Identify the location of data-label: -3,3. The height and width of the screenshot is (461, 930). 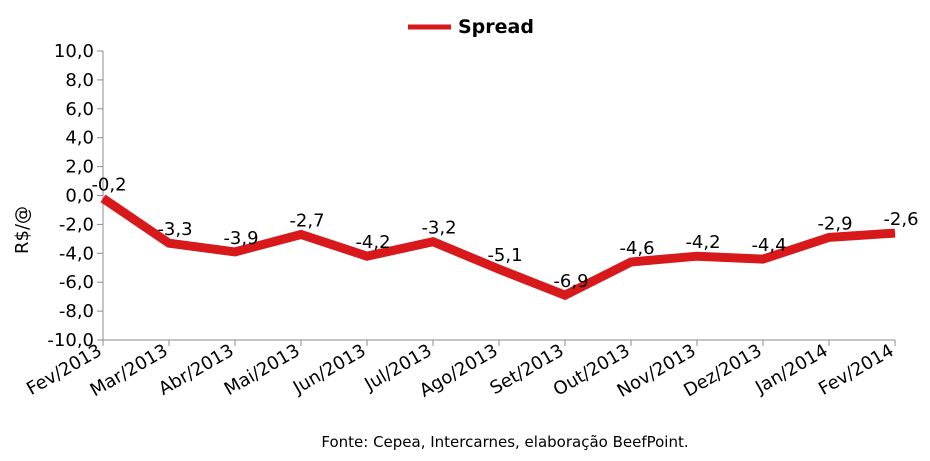
(174, 229).